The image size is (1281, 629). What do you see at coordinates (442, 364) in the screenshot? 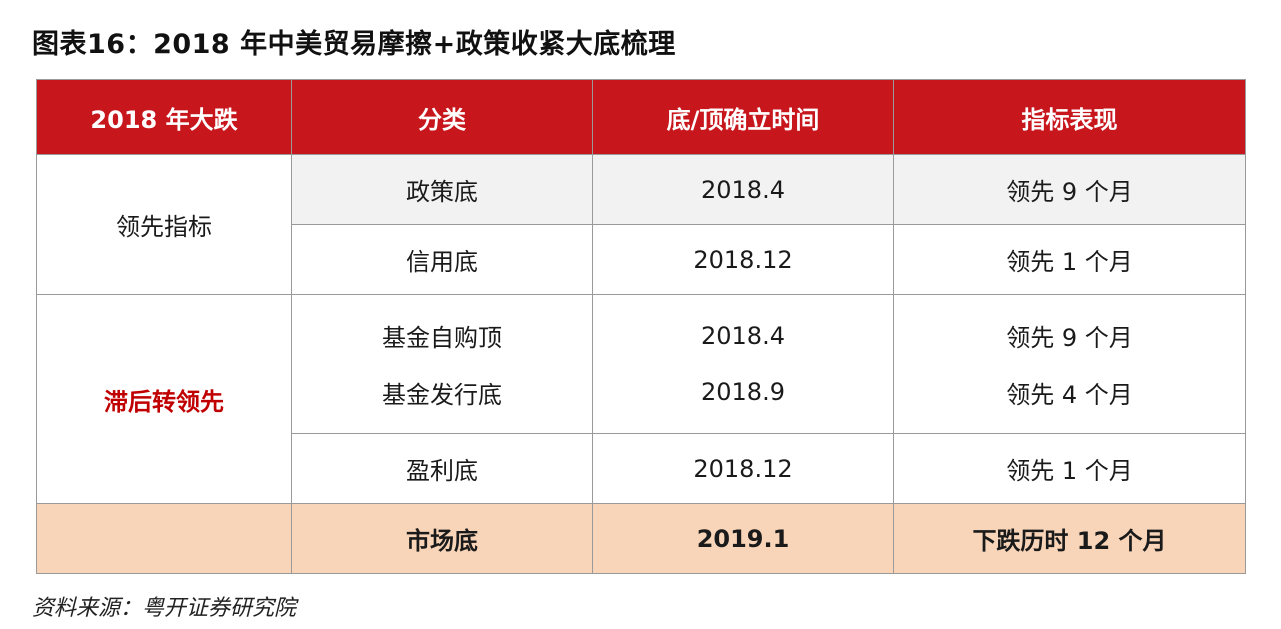
I see `category-cell: 基金自购顶 基金发行底` at bounding box center [442, 364].